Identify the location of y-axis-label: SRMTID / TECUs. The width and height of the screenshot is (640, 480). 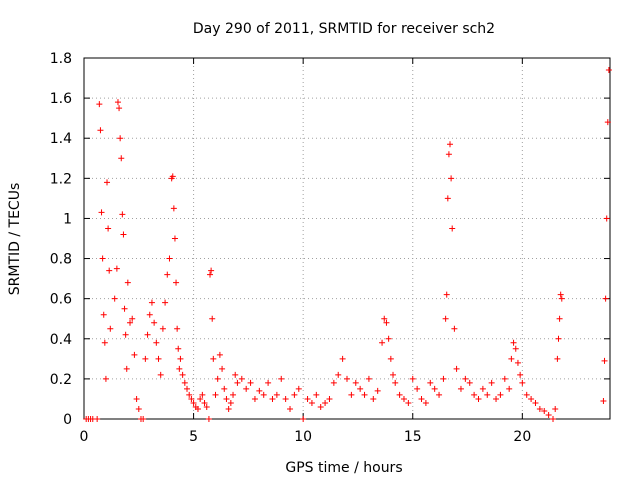
(15, 239).